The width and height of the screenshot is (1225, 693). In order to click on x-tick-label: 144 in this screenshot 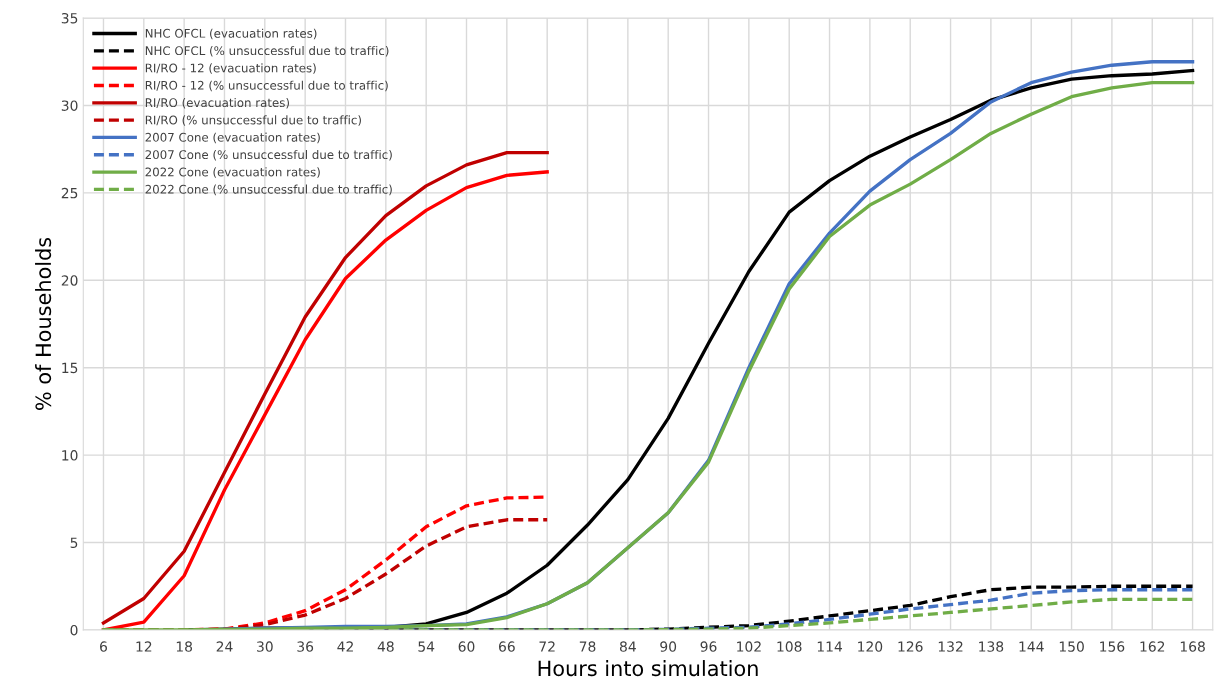, I will do `click(1031, 646)`.